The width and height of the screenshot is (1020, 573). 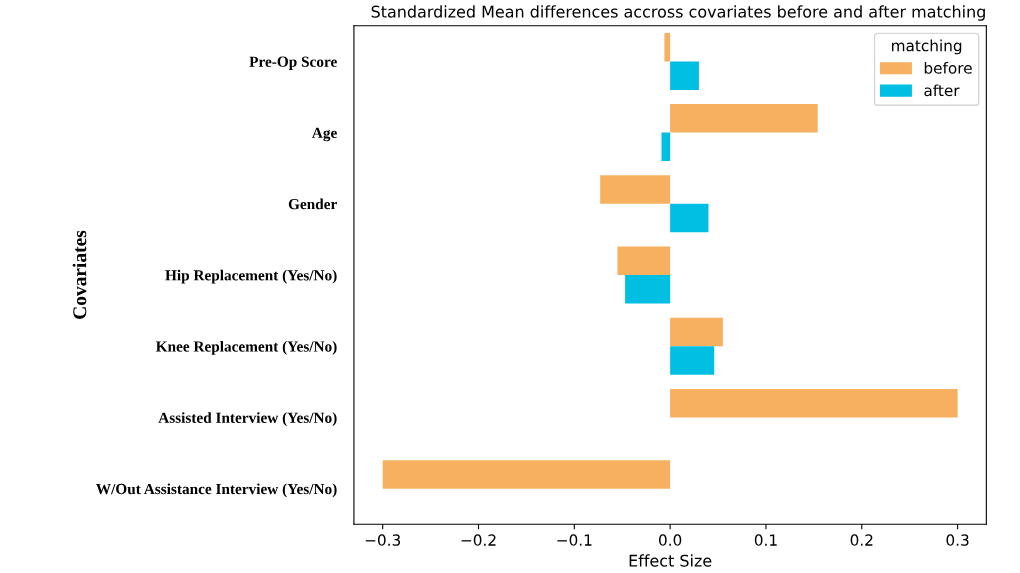 I want to click on y-axis-title: Covariates, so click(x=79, y=274).